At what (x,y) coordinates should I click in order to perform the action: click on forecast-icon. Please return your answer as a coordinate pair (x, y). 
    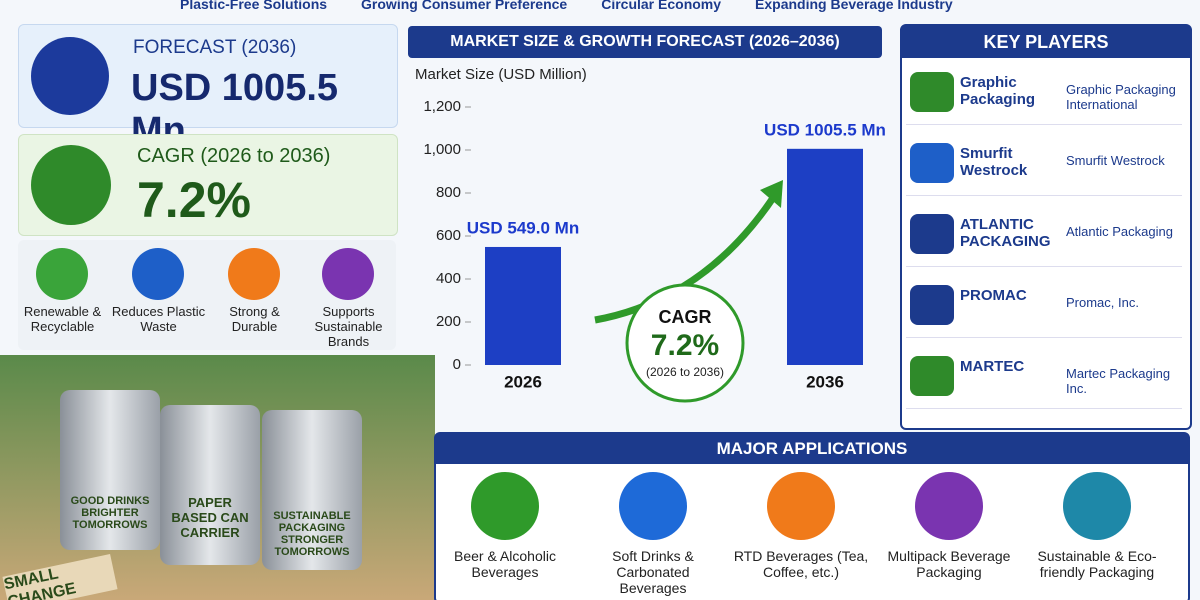
    Looking at the image, I should click on (70, 76).